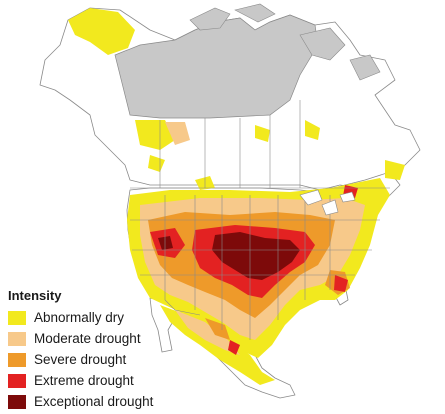 The width and height of the screenshot is (445, 414). I want to click on legend-item: Exceptional drought, so click(93, 401).